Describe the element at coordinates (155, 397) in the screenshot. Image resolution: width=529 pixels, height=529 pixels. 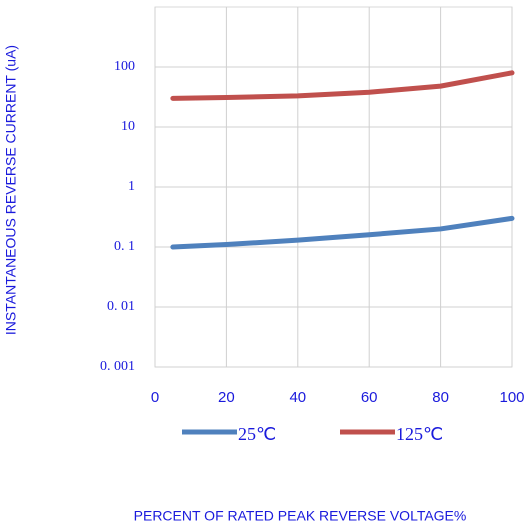
I see `x-tick-label: 0` at that location.